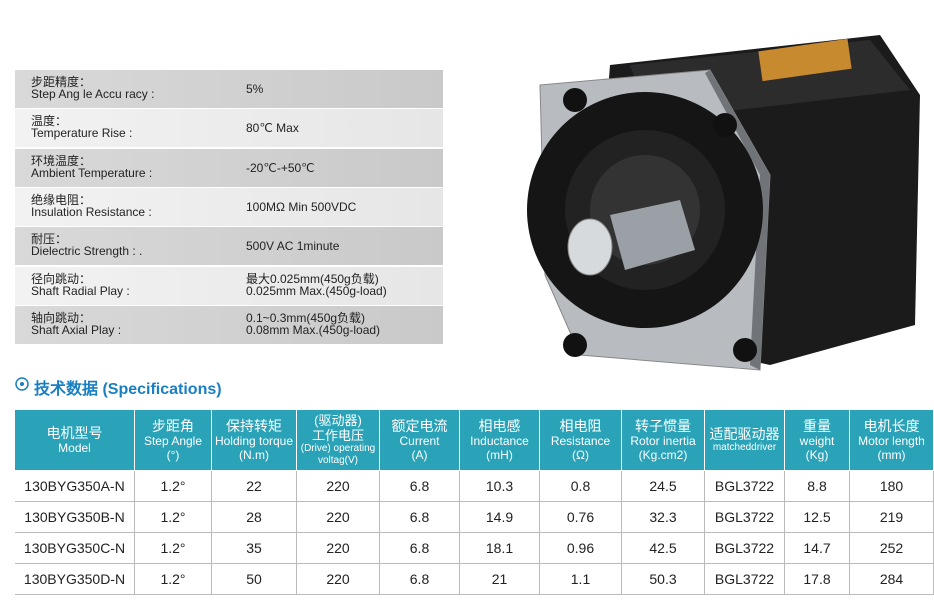  Describe the element at coordinates (817, 441) in the screenshot. I see `header-line: weight` at that location.